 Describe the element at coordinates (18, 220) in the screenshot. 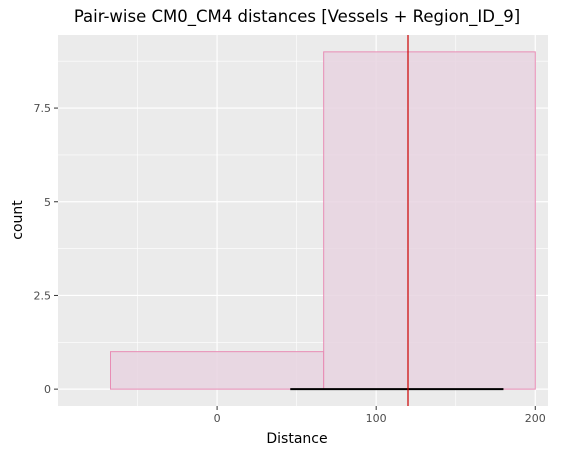

I see `y-axis-title: count` at that location.